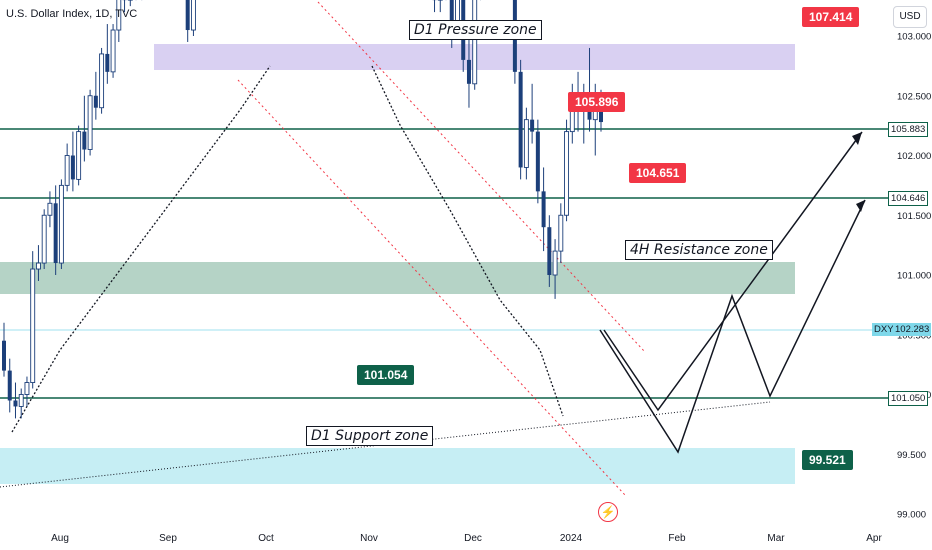 This screenshot has width=932, height=550. Describe the element at coordinates (776, 538) in the screenshot. I see `x-tick-label: Mar` at that location.